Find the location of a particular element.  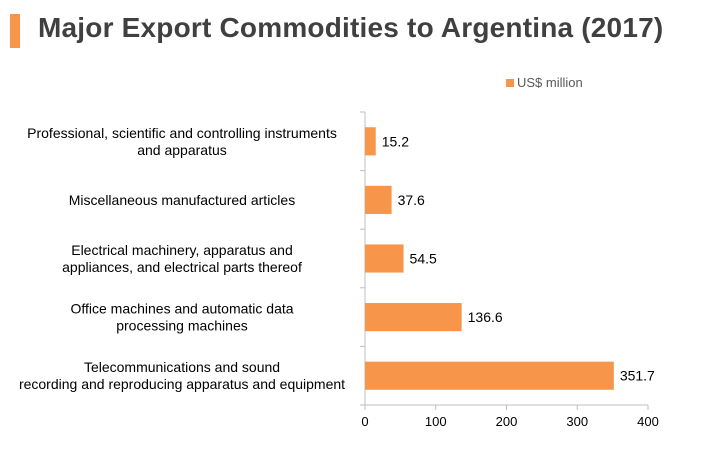

bar-value-label: 15.2 is located at coordinates (395, 141).